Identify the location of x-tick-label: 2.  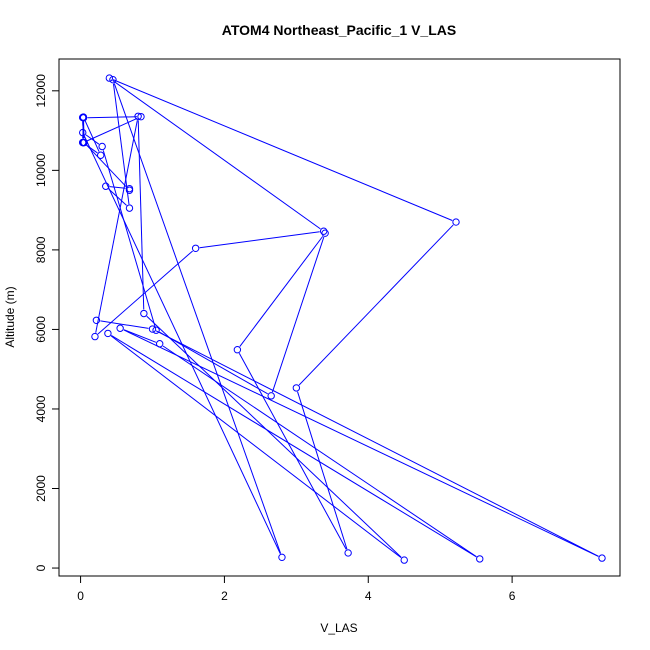
(224, 596).